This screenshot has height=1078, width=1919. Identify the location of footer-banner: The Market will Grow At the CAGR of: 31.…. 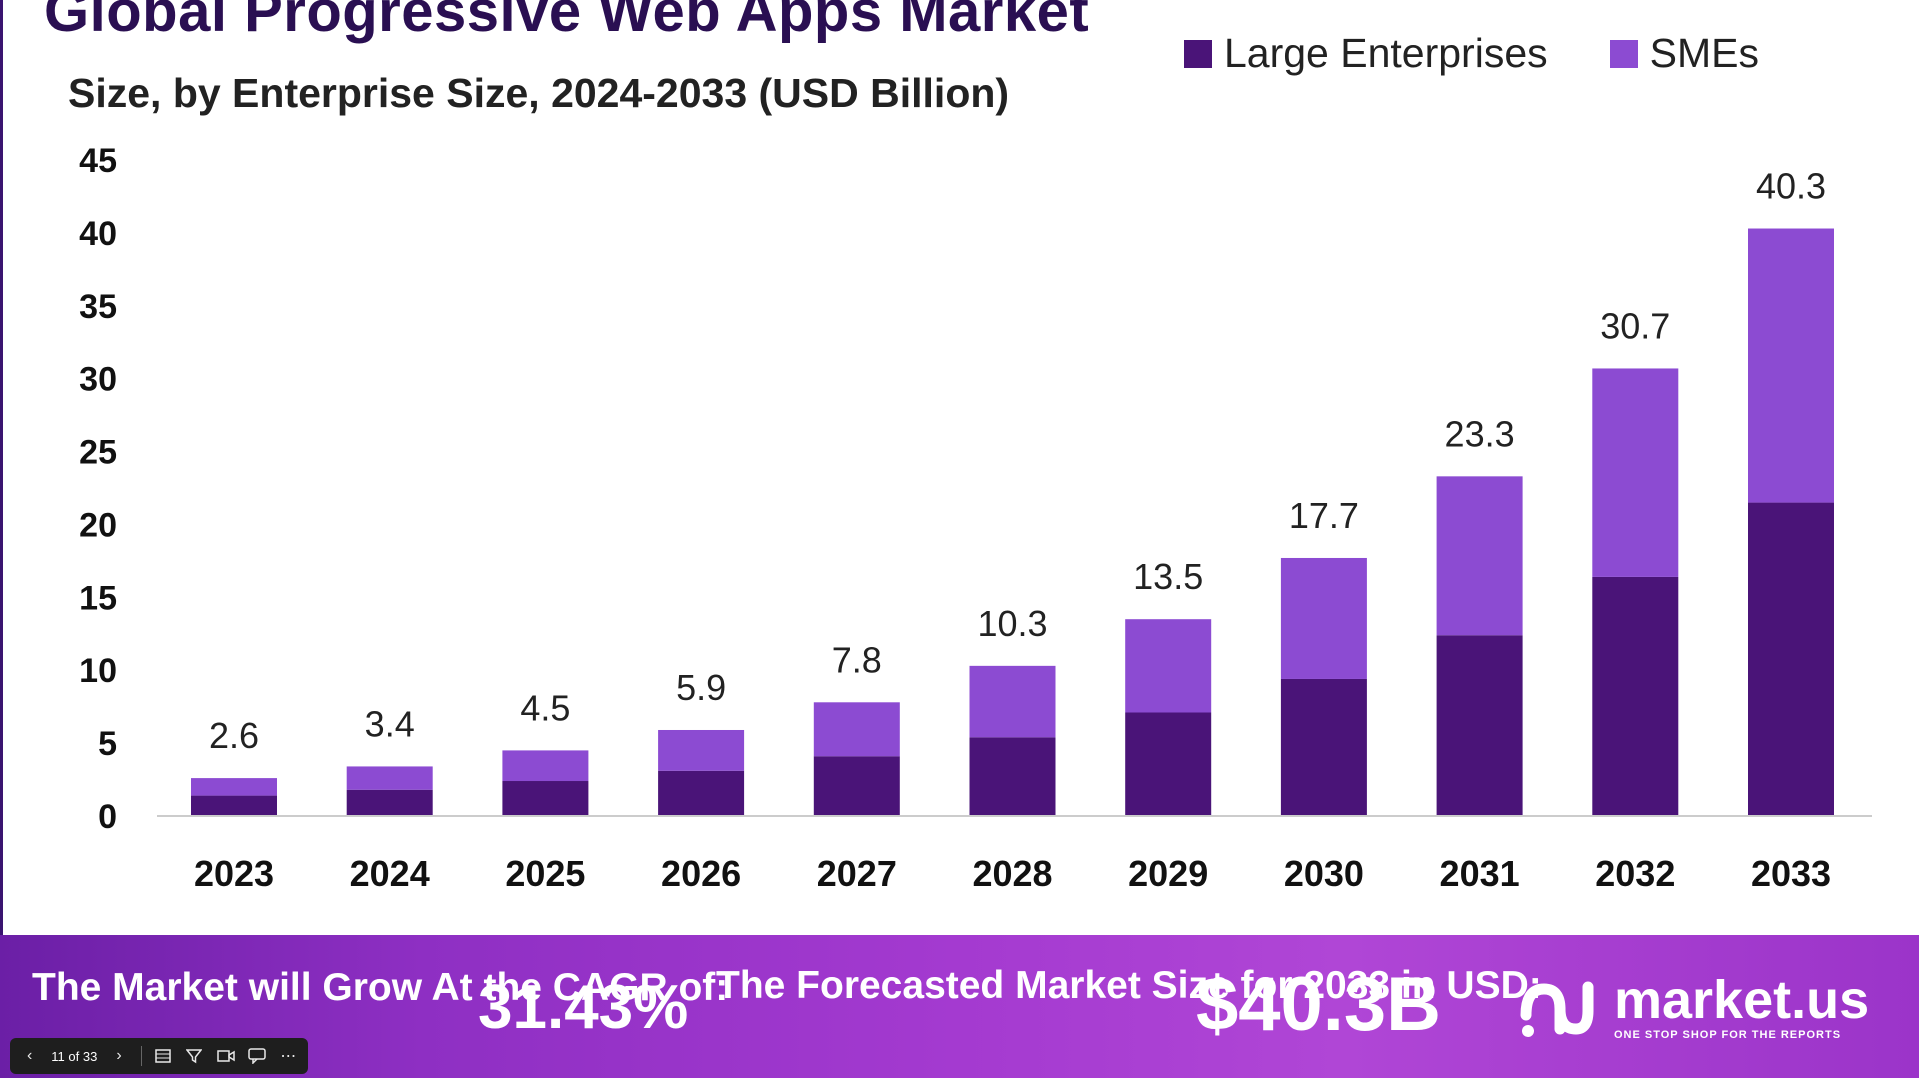
(959, 1006).